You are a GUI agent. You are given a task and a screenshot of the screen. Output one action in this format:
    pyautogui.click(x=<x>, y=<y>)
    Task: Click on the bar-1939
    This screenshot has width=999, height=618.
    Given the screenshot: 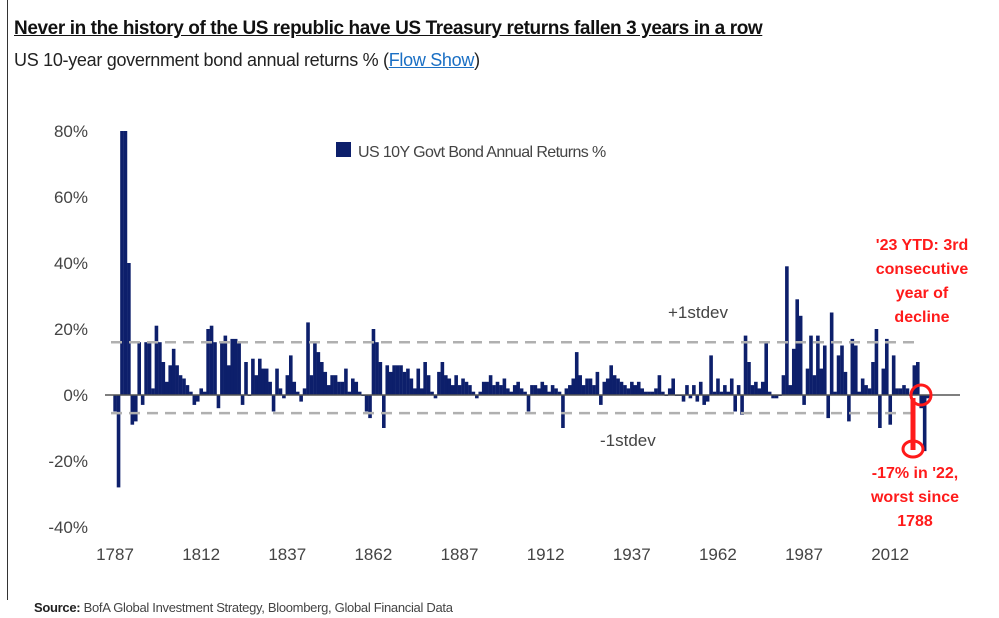 What is the action you would take?
    pyautogui.click(x=638, y=388)
    